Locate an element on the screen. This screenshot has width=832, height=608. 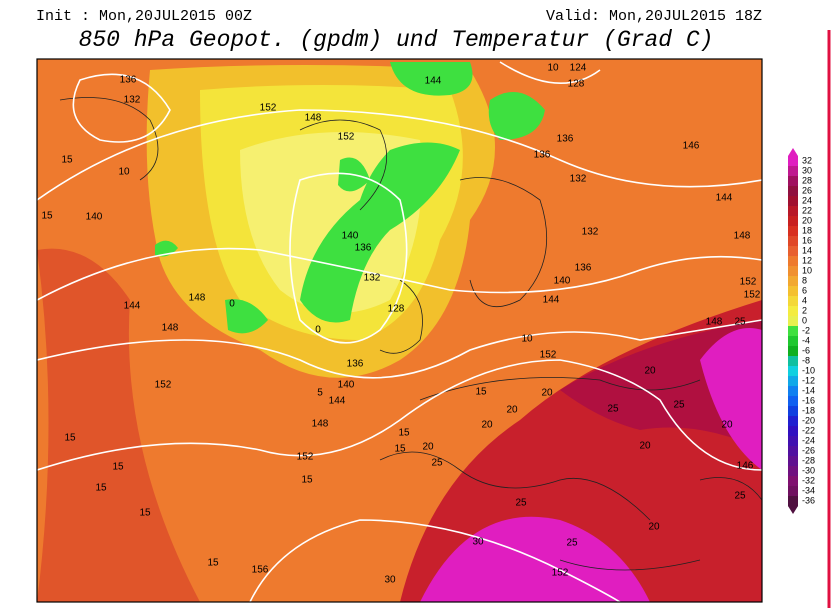
colorbar-cap is located at coordinates (793, 152).